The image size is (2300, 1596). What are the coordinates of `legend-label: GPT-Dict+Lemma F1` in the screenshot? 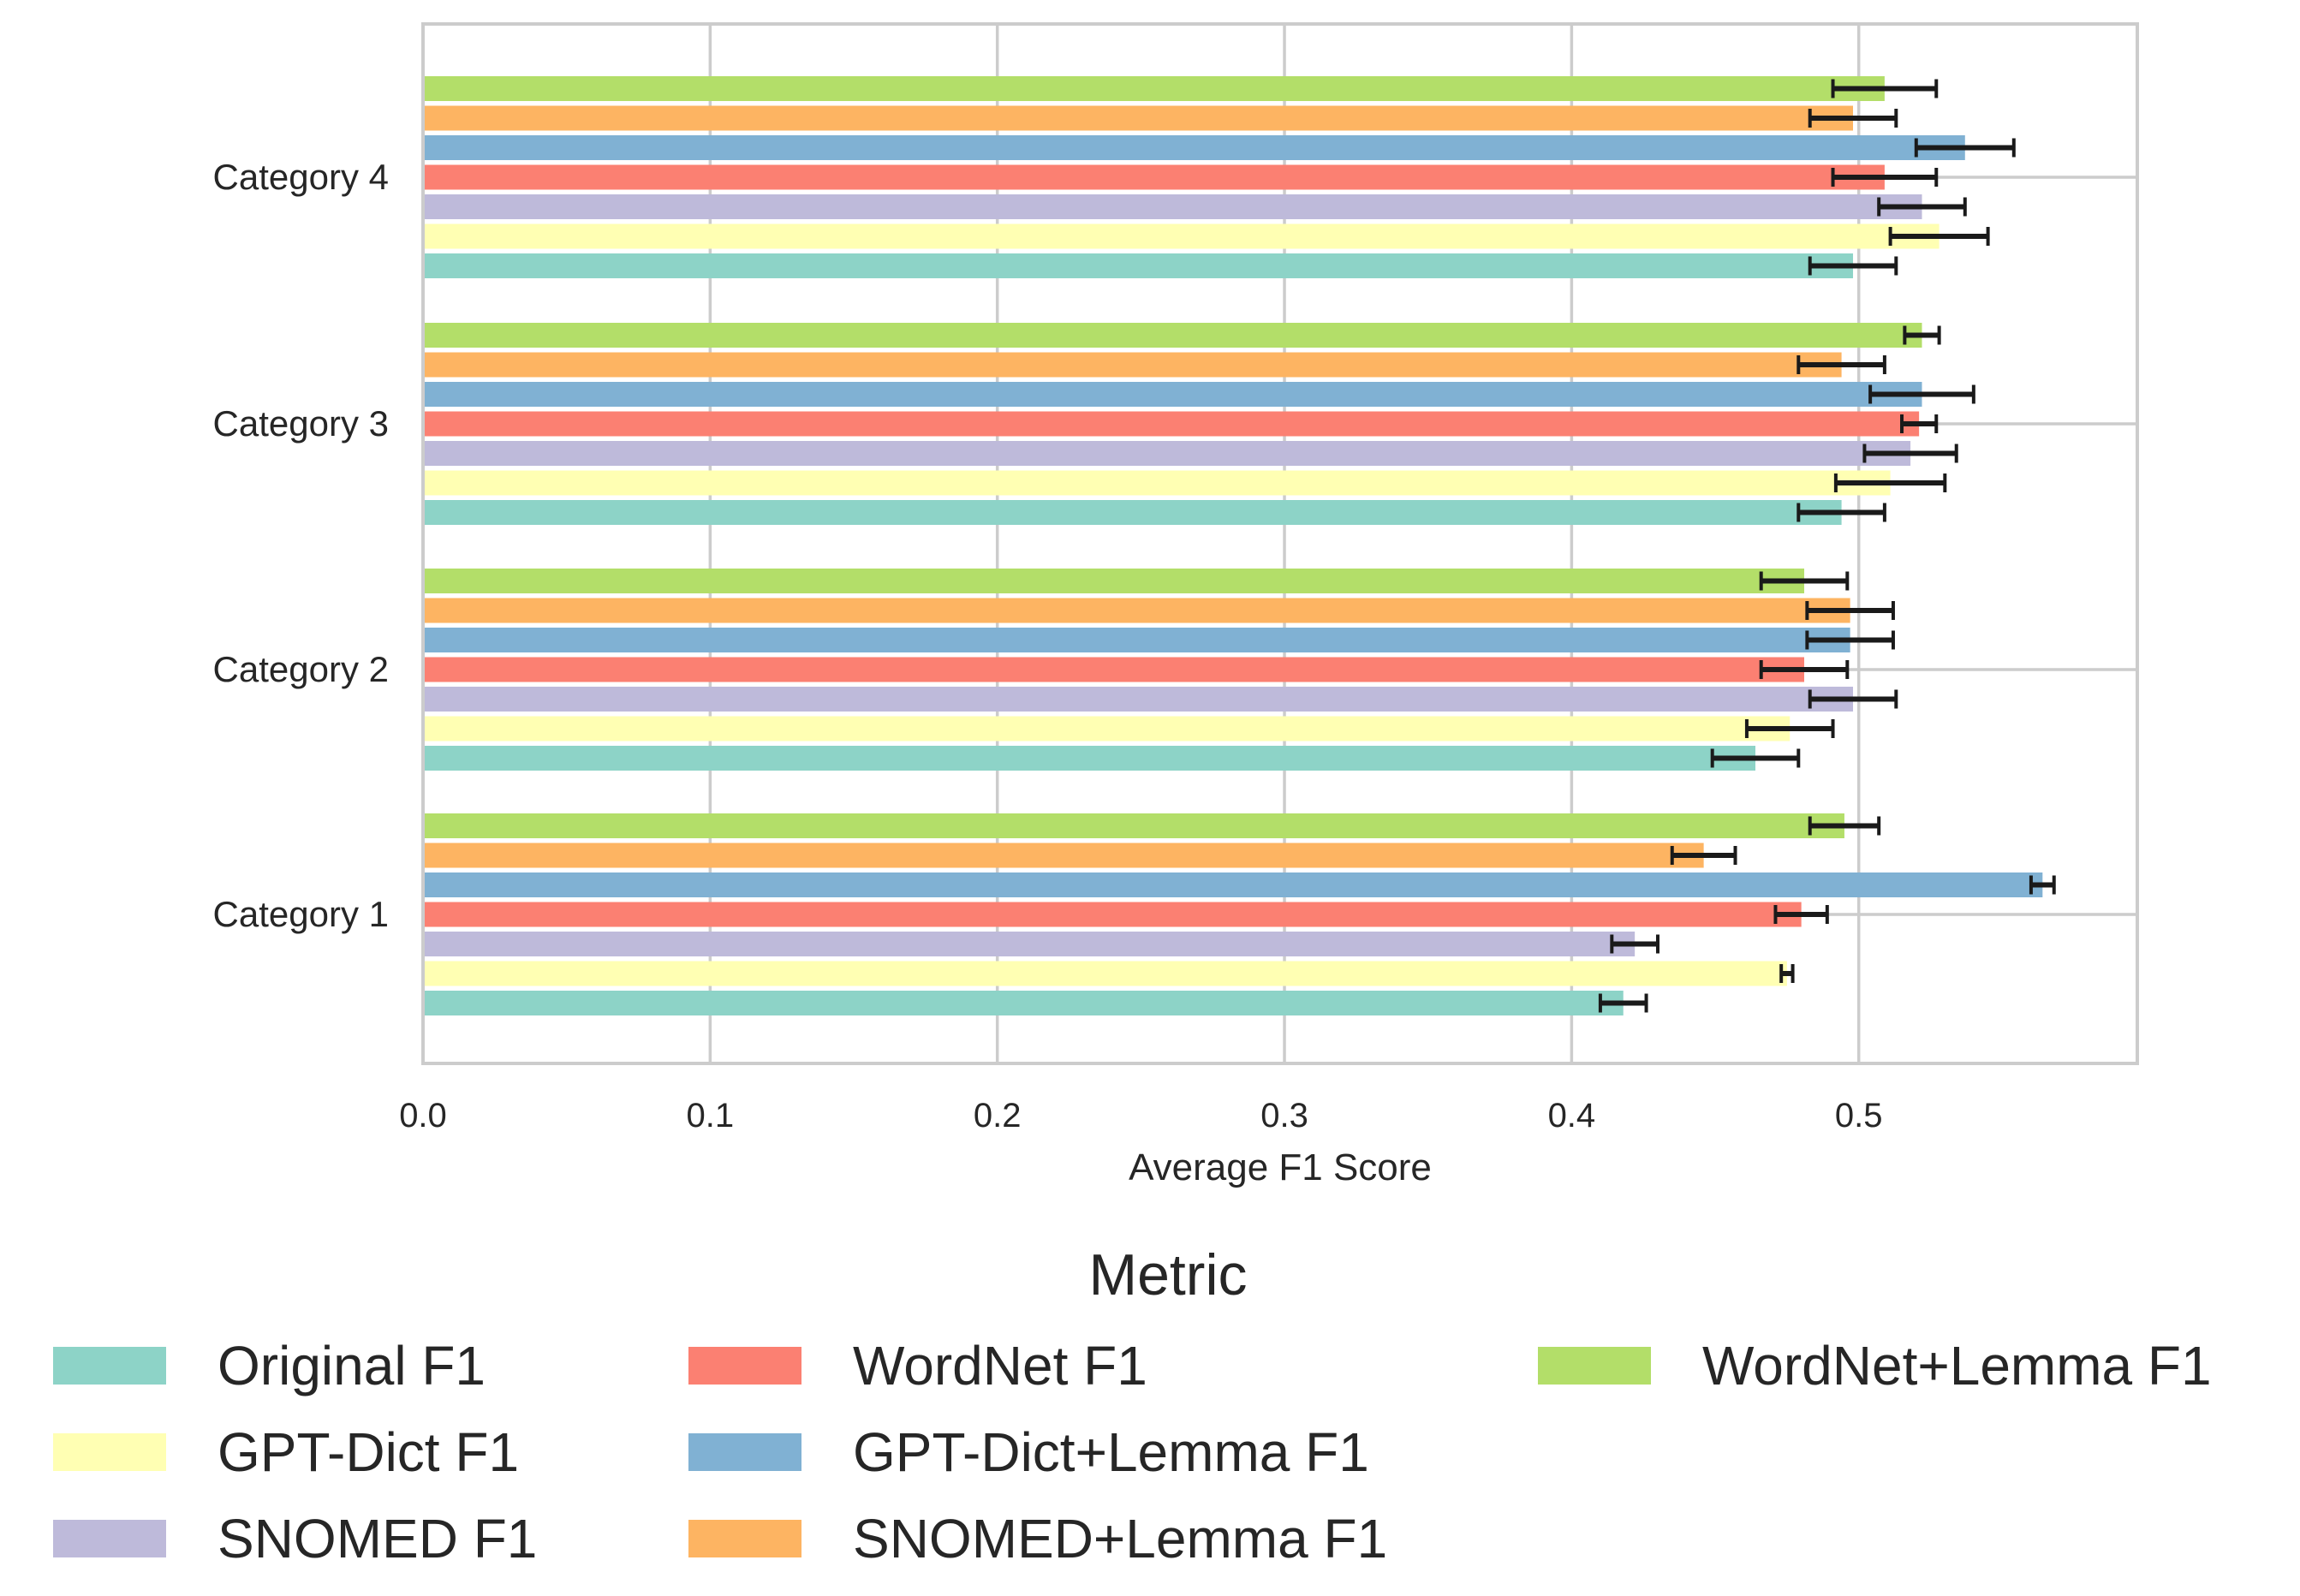 It's located at (1111, 1452).